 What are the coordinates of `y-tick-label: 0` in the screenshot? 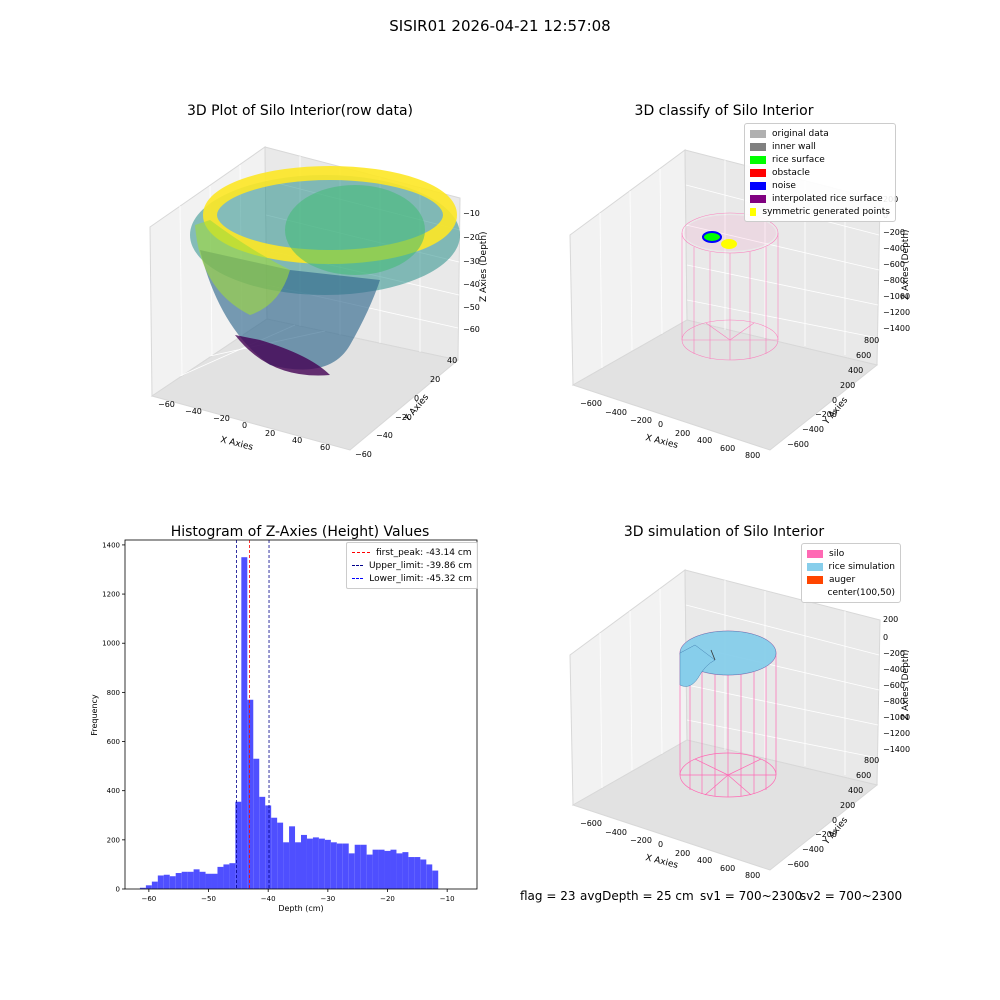 It's located at (118, 890).